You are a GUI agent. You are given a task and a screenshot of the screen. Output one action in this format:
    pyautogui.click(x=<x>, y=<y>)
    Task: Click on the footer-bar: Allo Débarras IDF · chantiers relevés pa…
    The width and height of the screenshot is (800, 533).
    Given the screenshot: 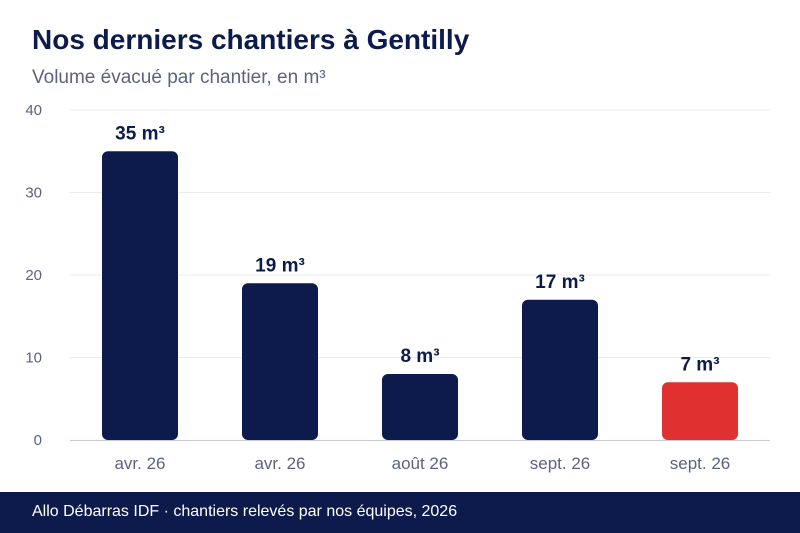 What is the action you would take?
    pyautogui.click(x=400, y=512)
    